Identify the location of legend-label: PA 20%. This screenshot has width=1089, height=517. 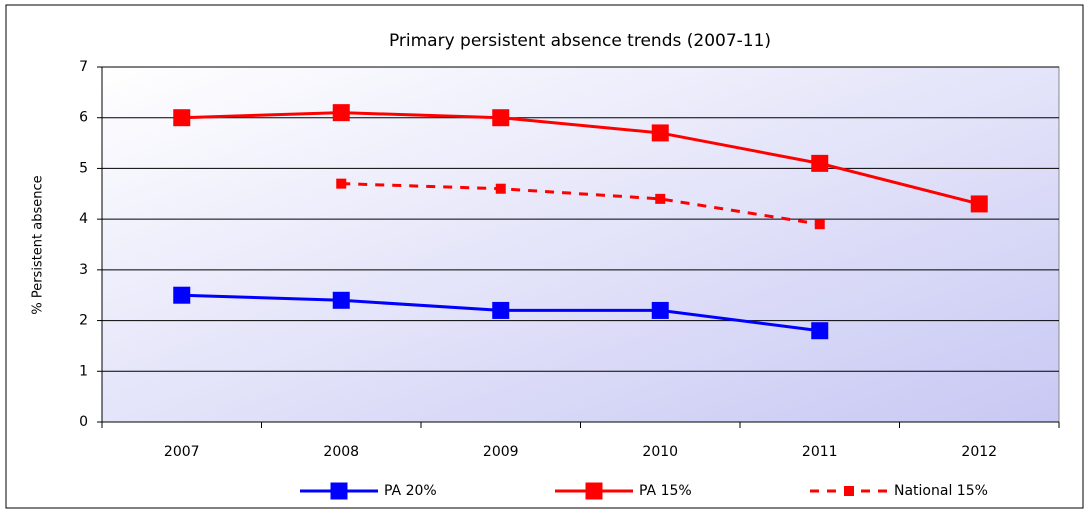
(410, 491).